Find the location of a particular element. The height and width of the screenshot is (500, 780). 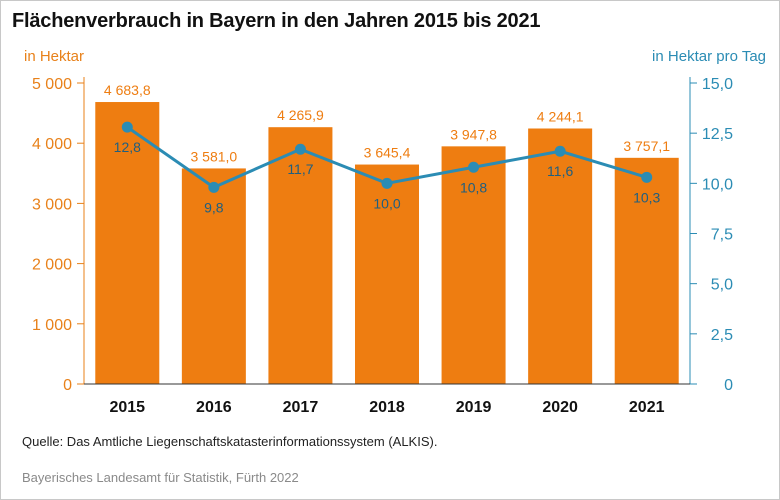

y-left-tick-label: 5 000 is located at coordinates (52, 84).